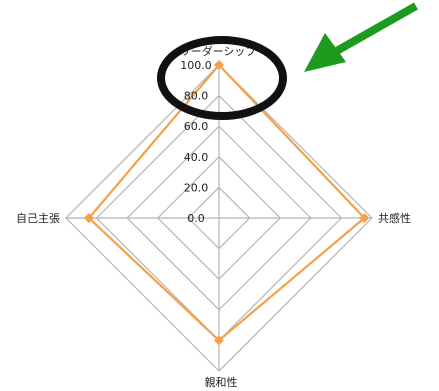  Describe the element at coordinates (196, 218) in the screenshot. I see `tick-label: 0.0` at that location.